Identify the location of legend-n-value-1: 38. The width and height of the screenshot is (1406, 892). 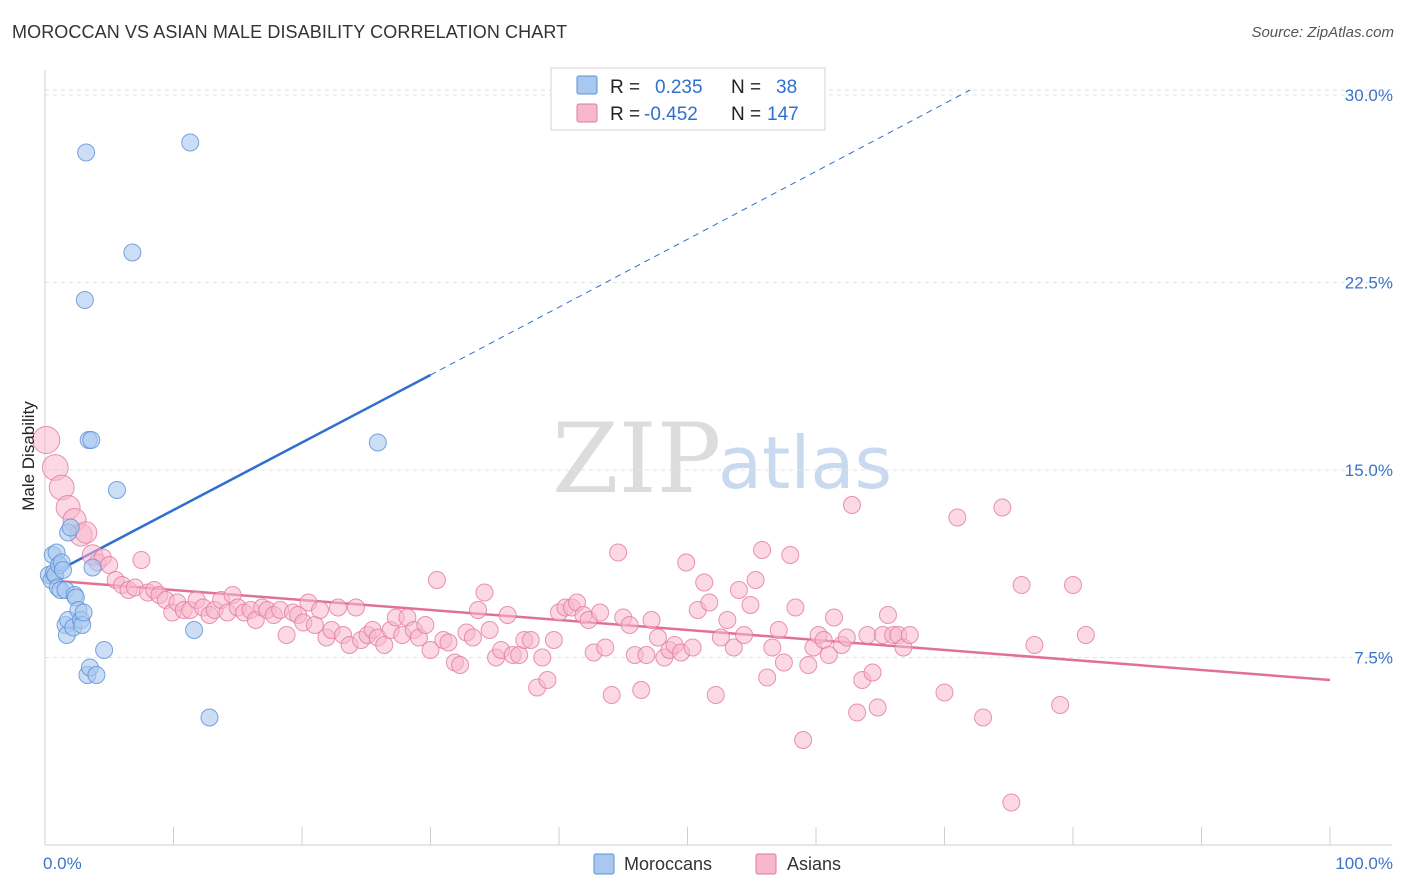
(786, 87).